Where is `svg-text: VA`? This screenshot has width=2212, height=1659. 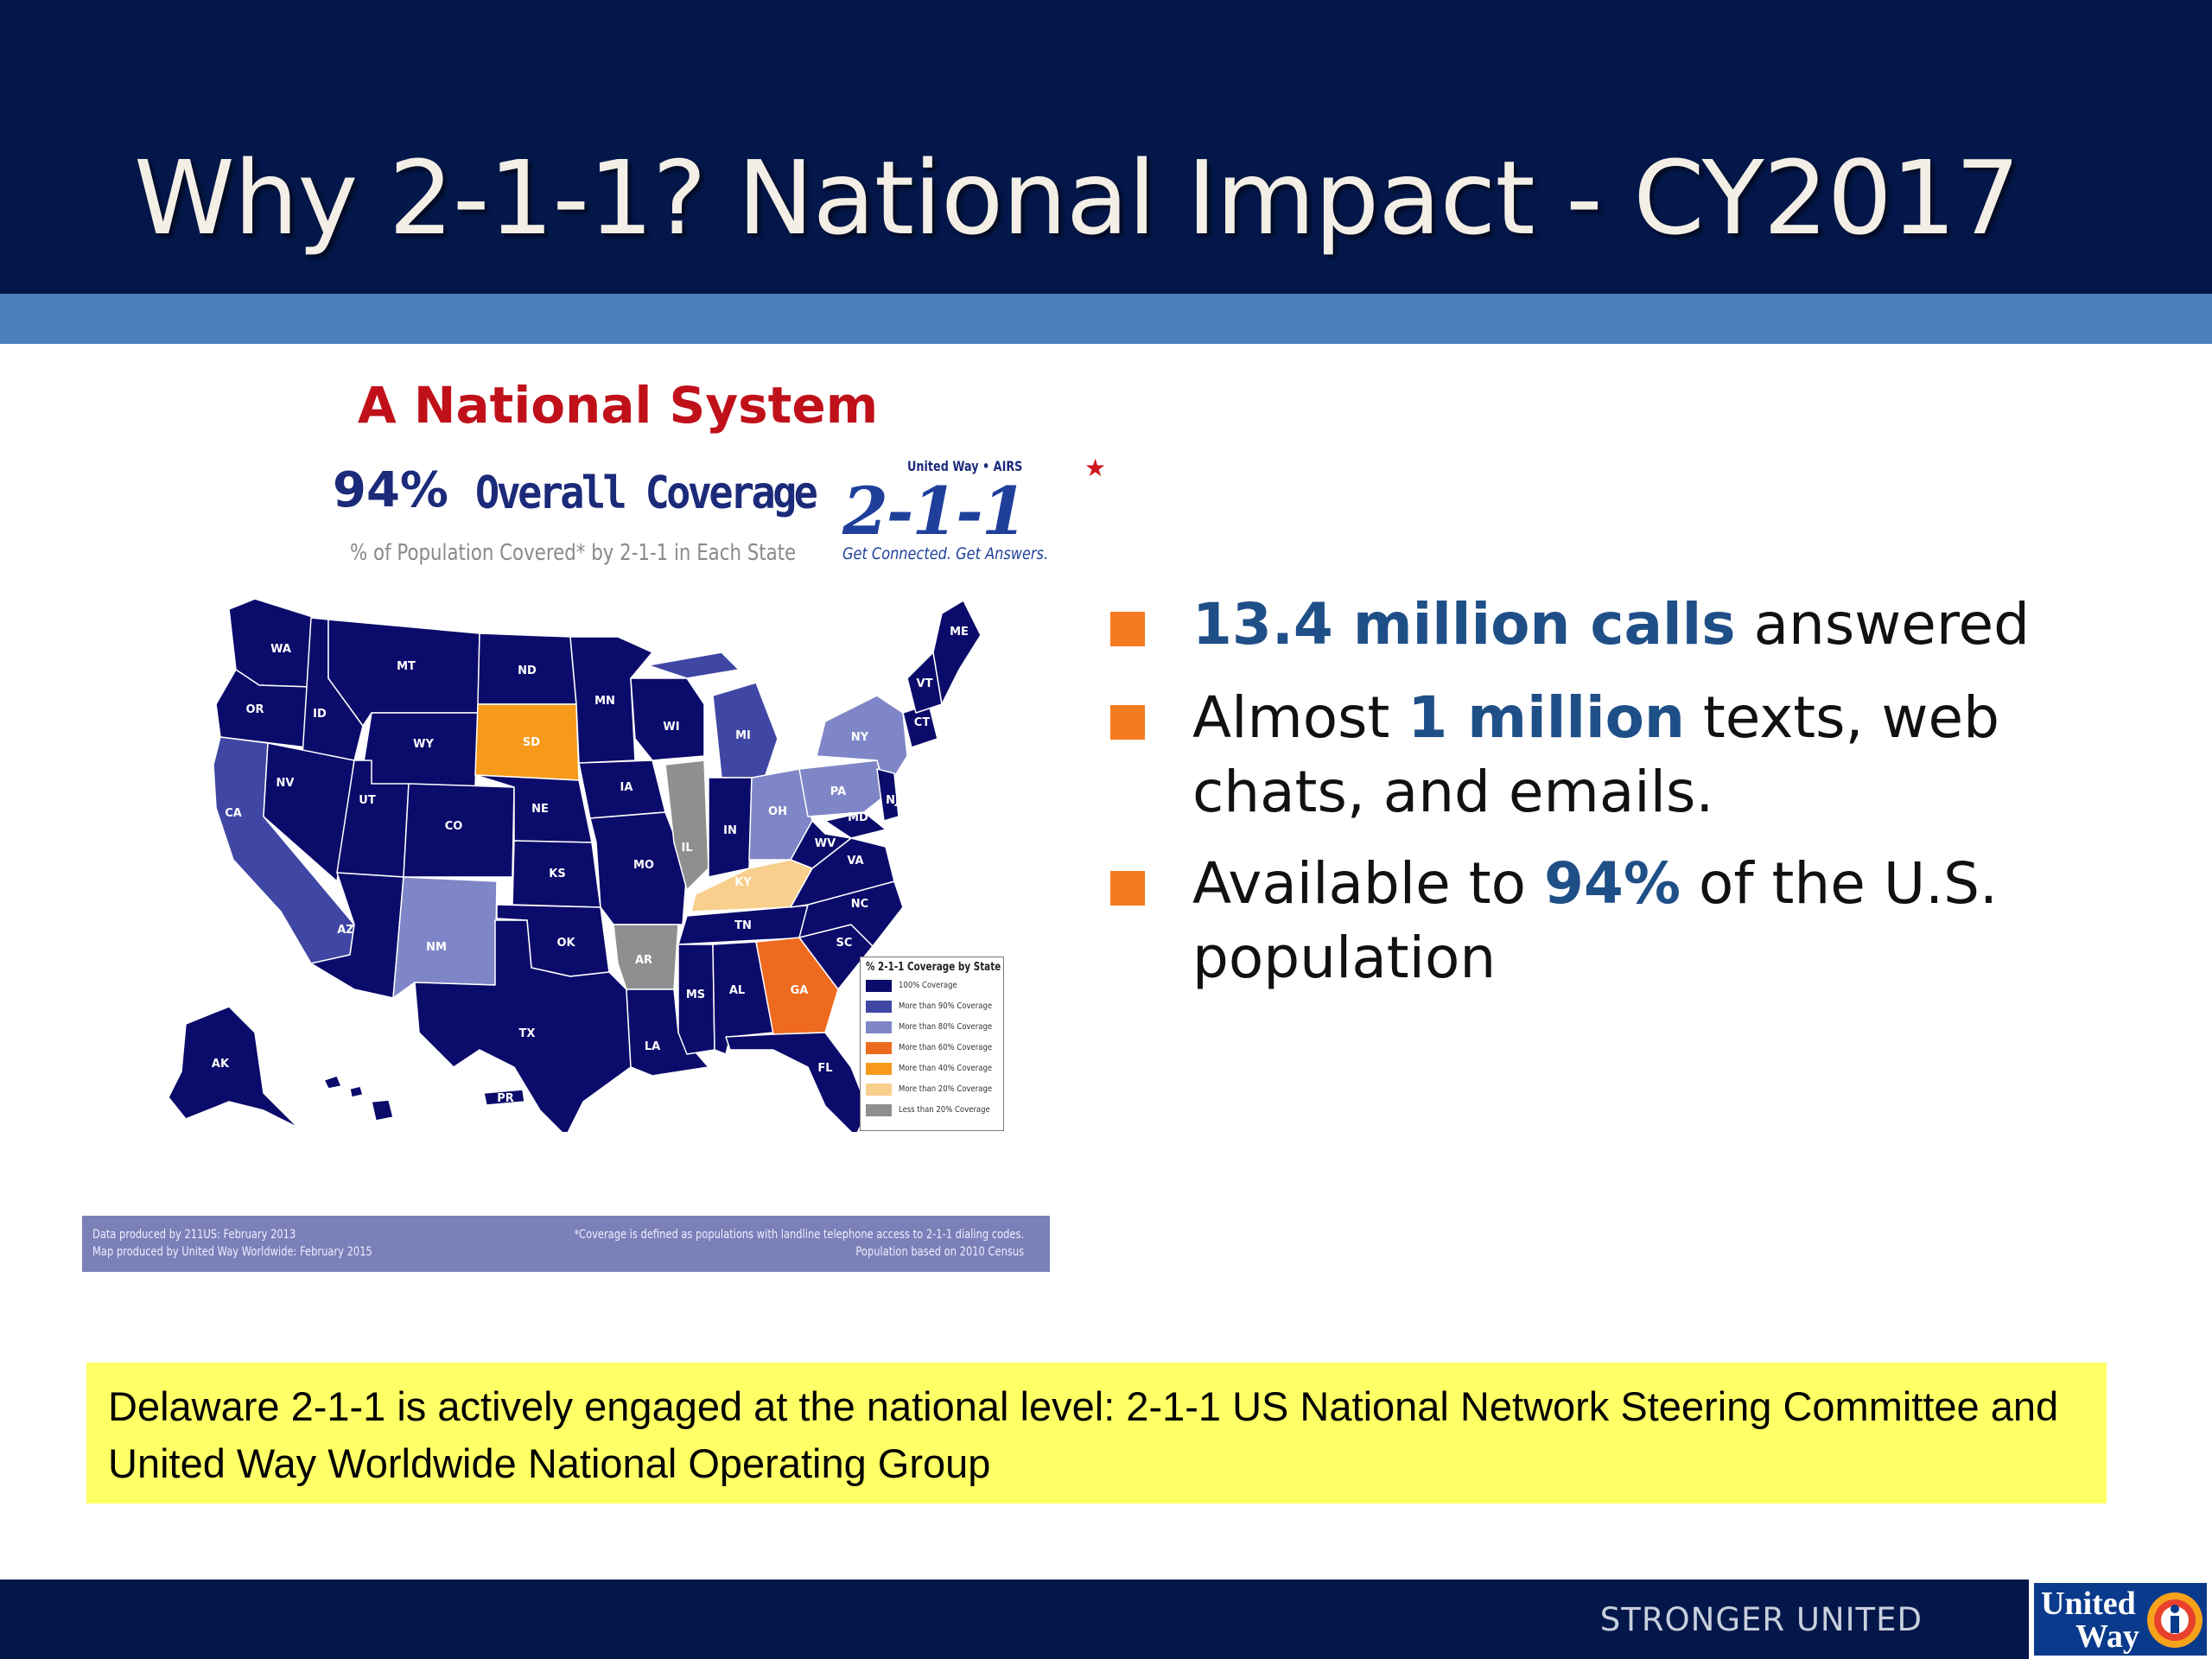
svg-text: VA is located at coordinates (855, 861).